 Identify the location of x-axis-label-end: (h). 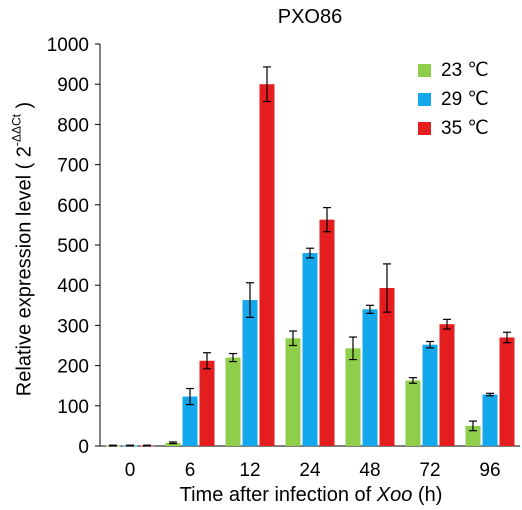
(427, 495).